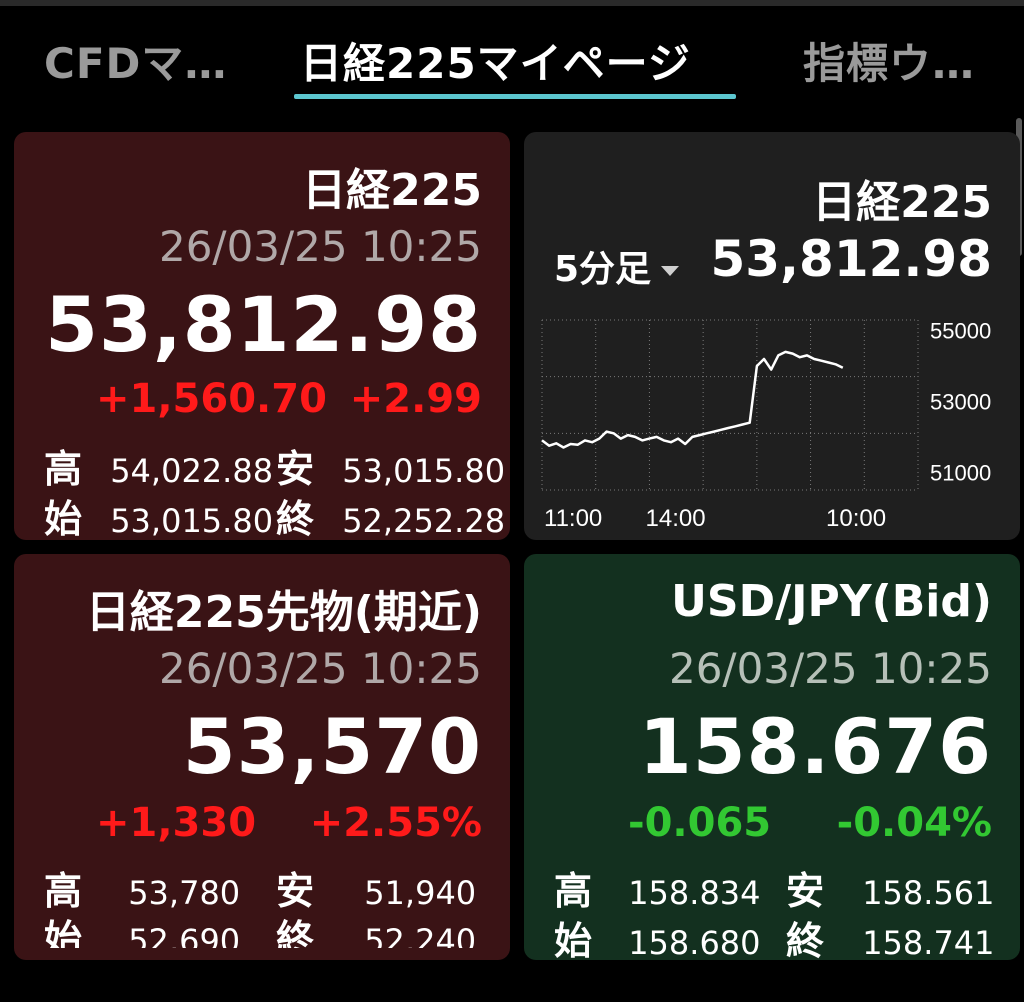 This screenshot has width=1024, height=1002. Describe the element at coordinates (415, 399) in the screenshot. I see `card-change-pct: +2.99` at that location.